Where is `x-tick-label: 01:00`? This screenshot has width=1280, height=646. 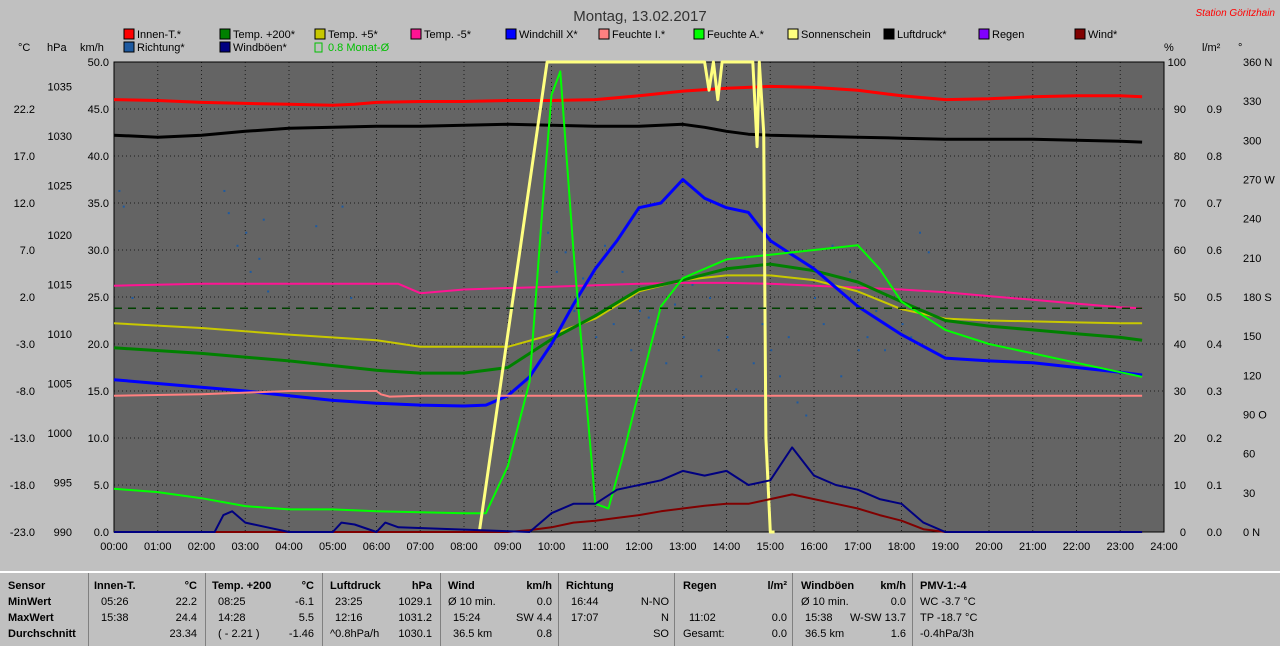
x-tick-label: 01:00 is located at coordinates (158, 547).